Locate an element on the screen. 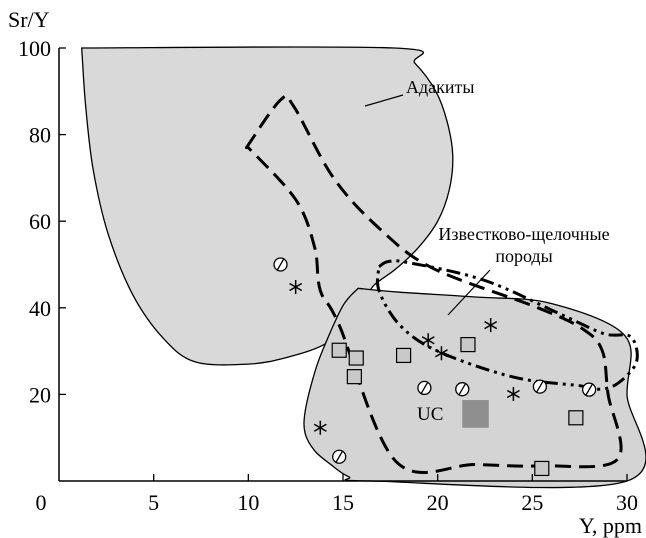 This screenshot has height=538, width=646. calc-alkaline-label-line-1: Известково-щелочные is located at coordinates (523, 234).